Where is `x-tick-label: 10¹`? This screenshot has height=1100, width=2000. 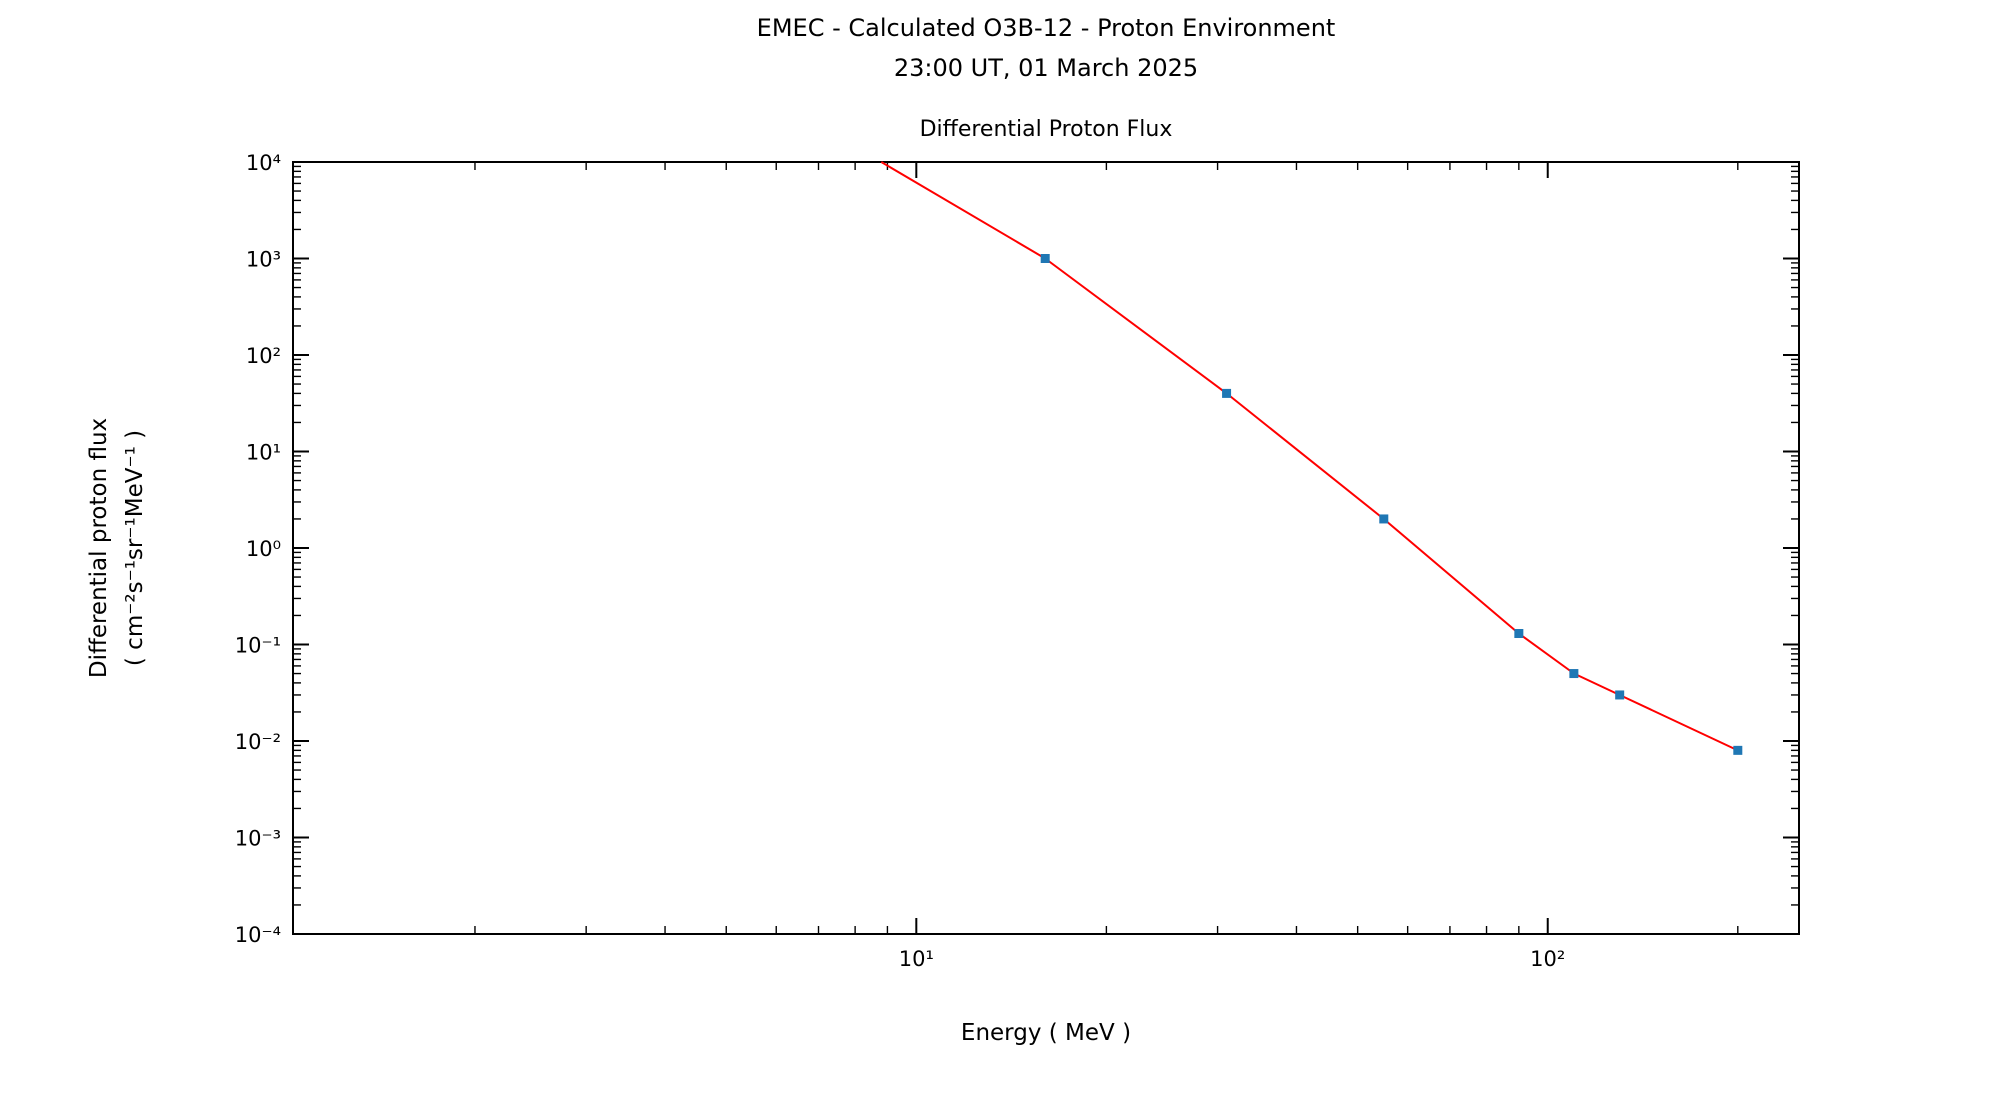 x-tick-label: 10¹ is located at coordinates (916, 959).